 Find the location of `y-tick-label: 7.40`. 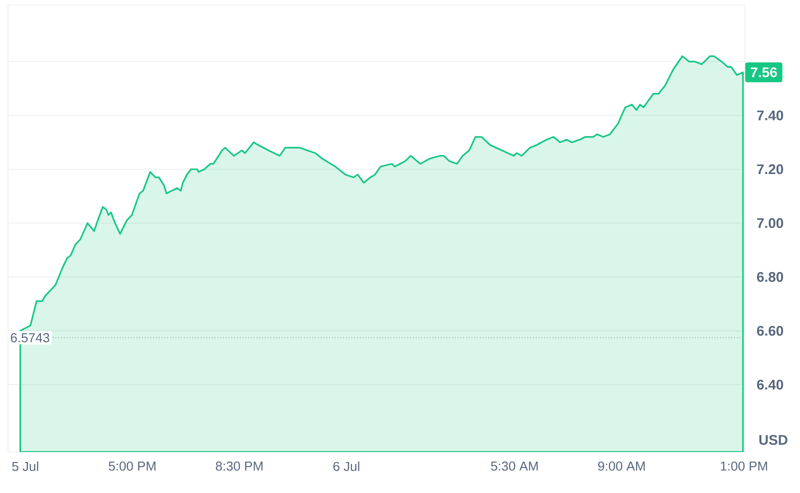

y-tick-label: 7.40 is located at coordinates (770, 115).